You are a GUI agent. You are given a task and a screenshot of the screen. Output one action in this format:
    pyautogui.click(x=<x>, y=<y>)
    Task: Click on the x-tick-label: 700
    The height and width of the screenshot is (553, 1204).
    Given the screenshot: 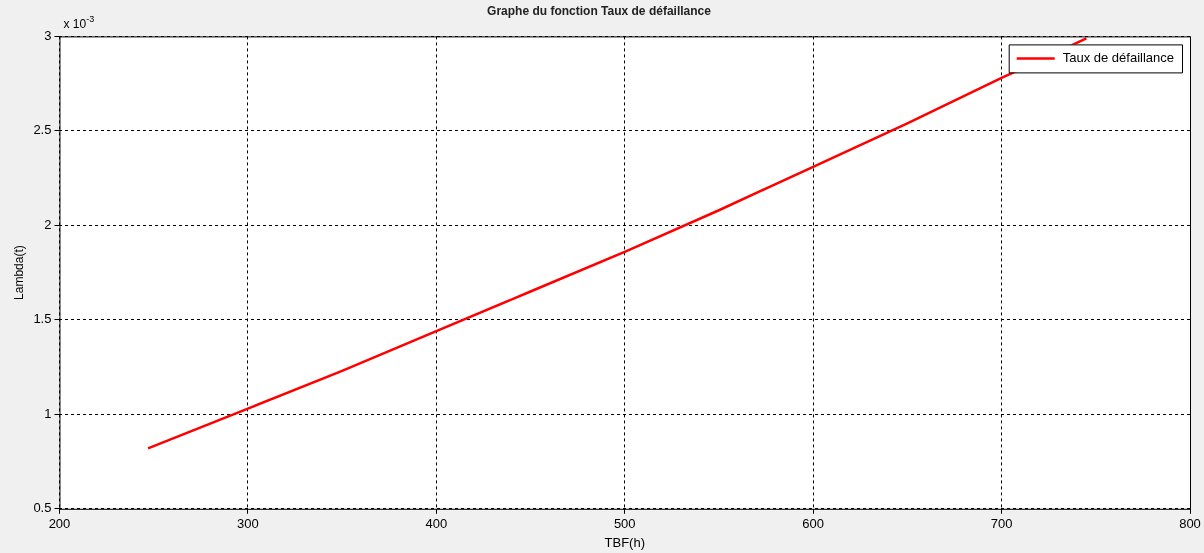 What is the action you would take?
    pyautogui.click(x=1001, y=524)
    